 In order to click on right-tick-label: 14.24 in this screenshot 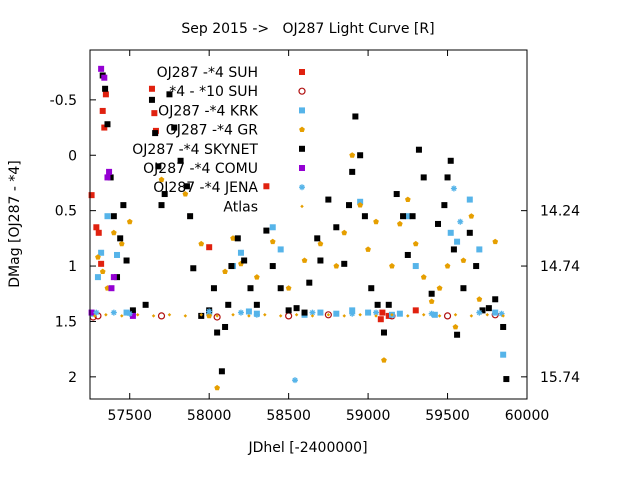, I will do `click(560, 212)`.